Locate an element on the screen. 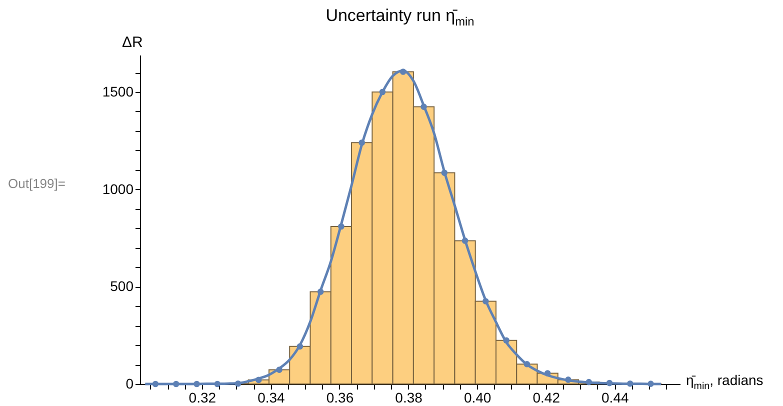 The height and width of the screenshot is (406, 783). text: Out[199]= is located at coordinates (37, 183).